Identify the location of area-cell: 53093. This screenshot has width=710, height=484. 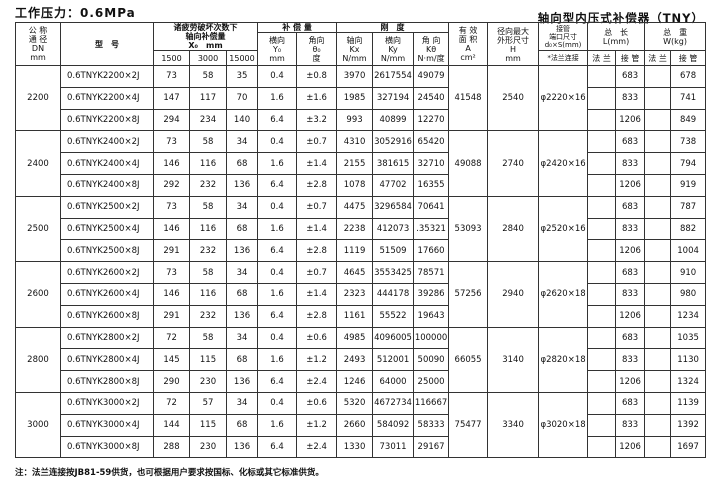
(468, 229).